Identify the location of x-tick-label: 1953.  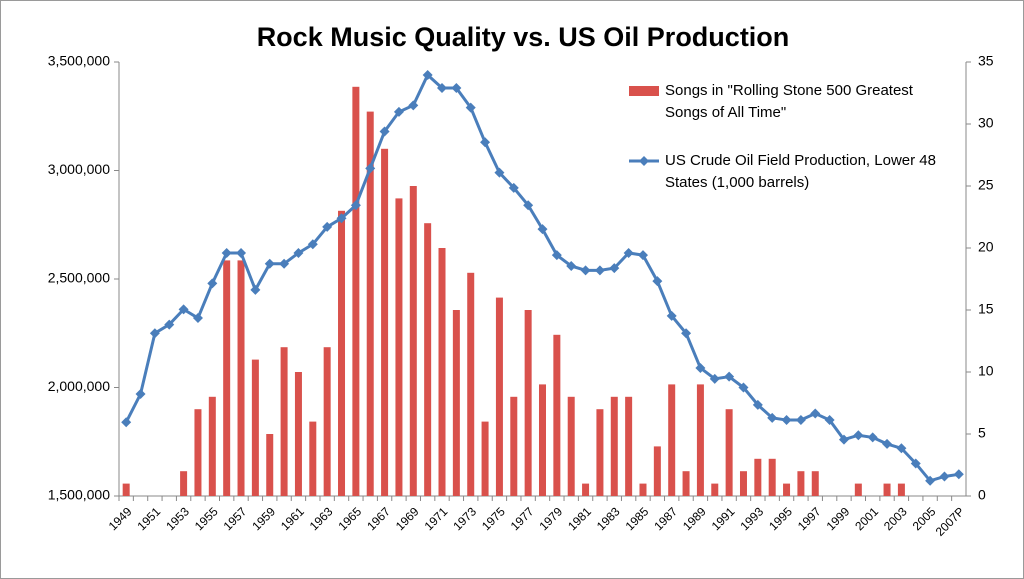
(177, 518).